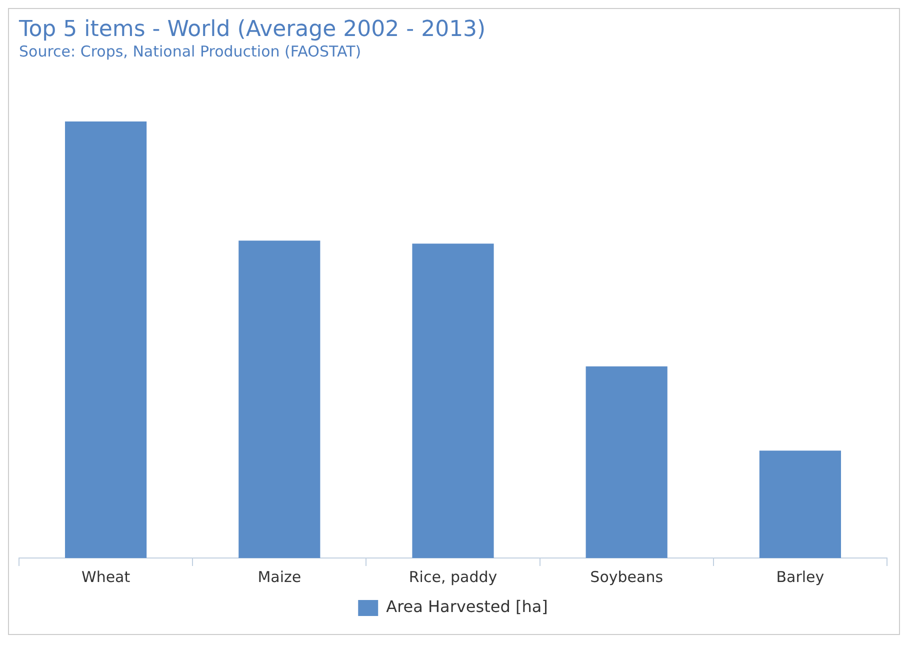 Image resolution: width=909 pixels, height=645 pixels. What do you see at coordinates (252, 29) in the screenshot?
I see `chart-title: Top 5 items - World (Average 2002 - 2013)` at bounding box center [252, 29].